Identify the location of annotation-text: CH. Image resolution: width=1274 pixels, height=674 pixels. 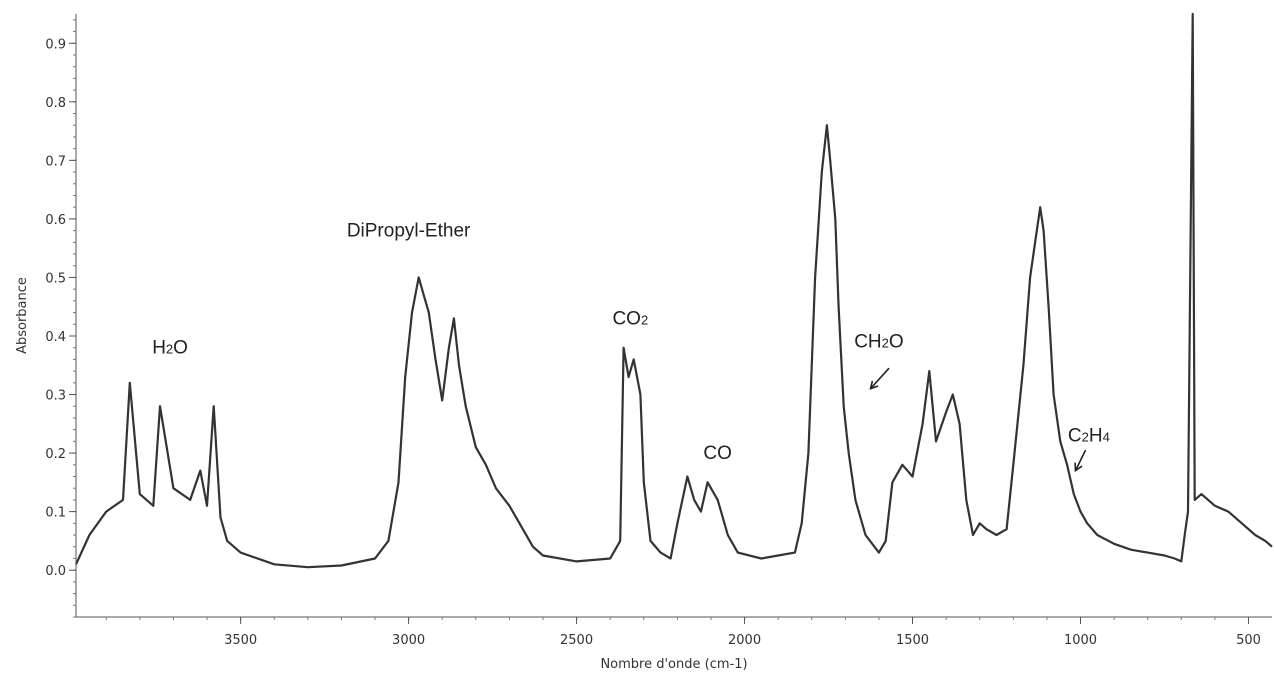
(867, 342).